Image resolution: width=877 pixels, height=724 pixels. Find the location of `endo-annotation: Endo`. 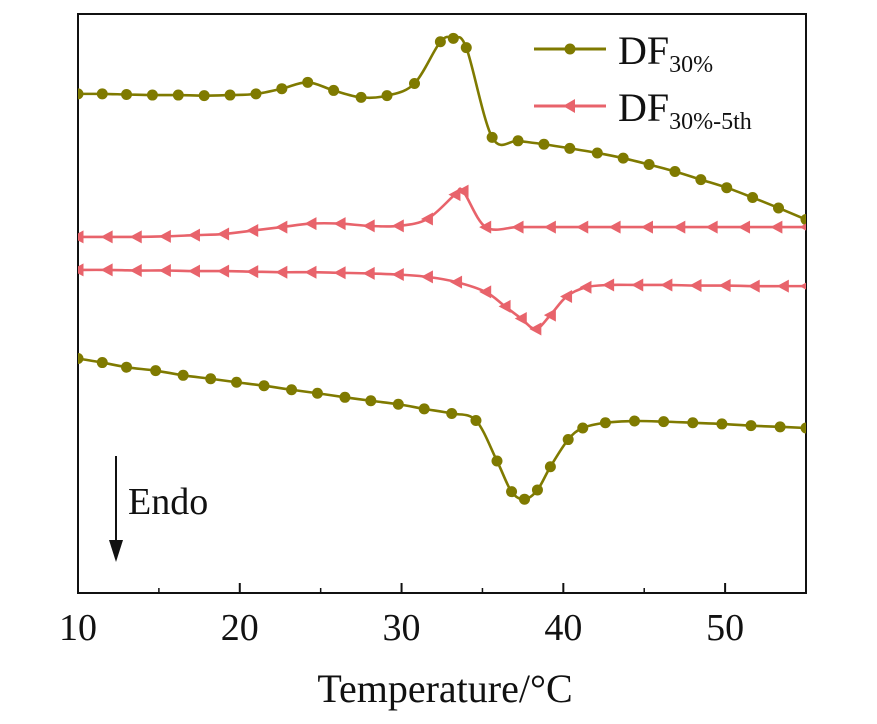

endo-annotation: Endo is located at coordinates (158, 509).